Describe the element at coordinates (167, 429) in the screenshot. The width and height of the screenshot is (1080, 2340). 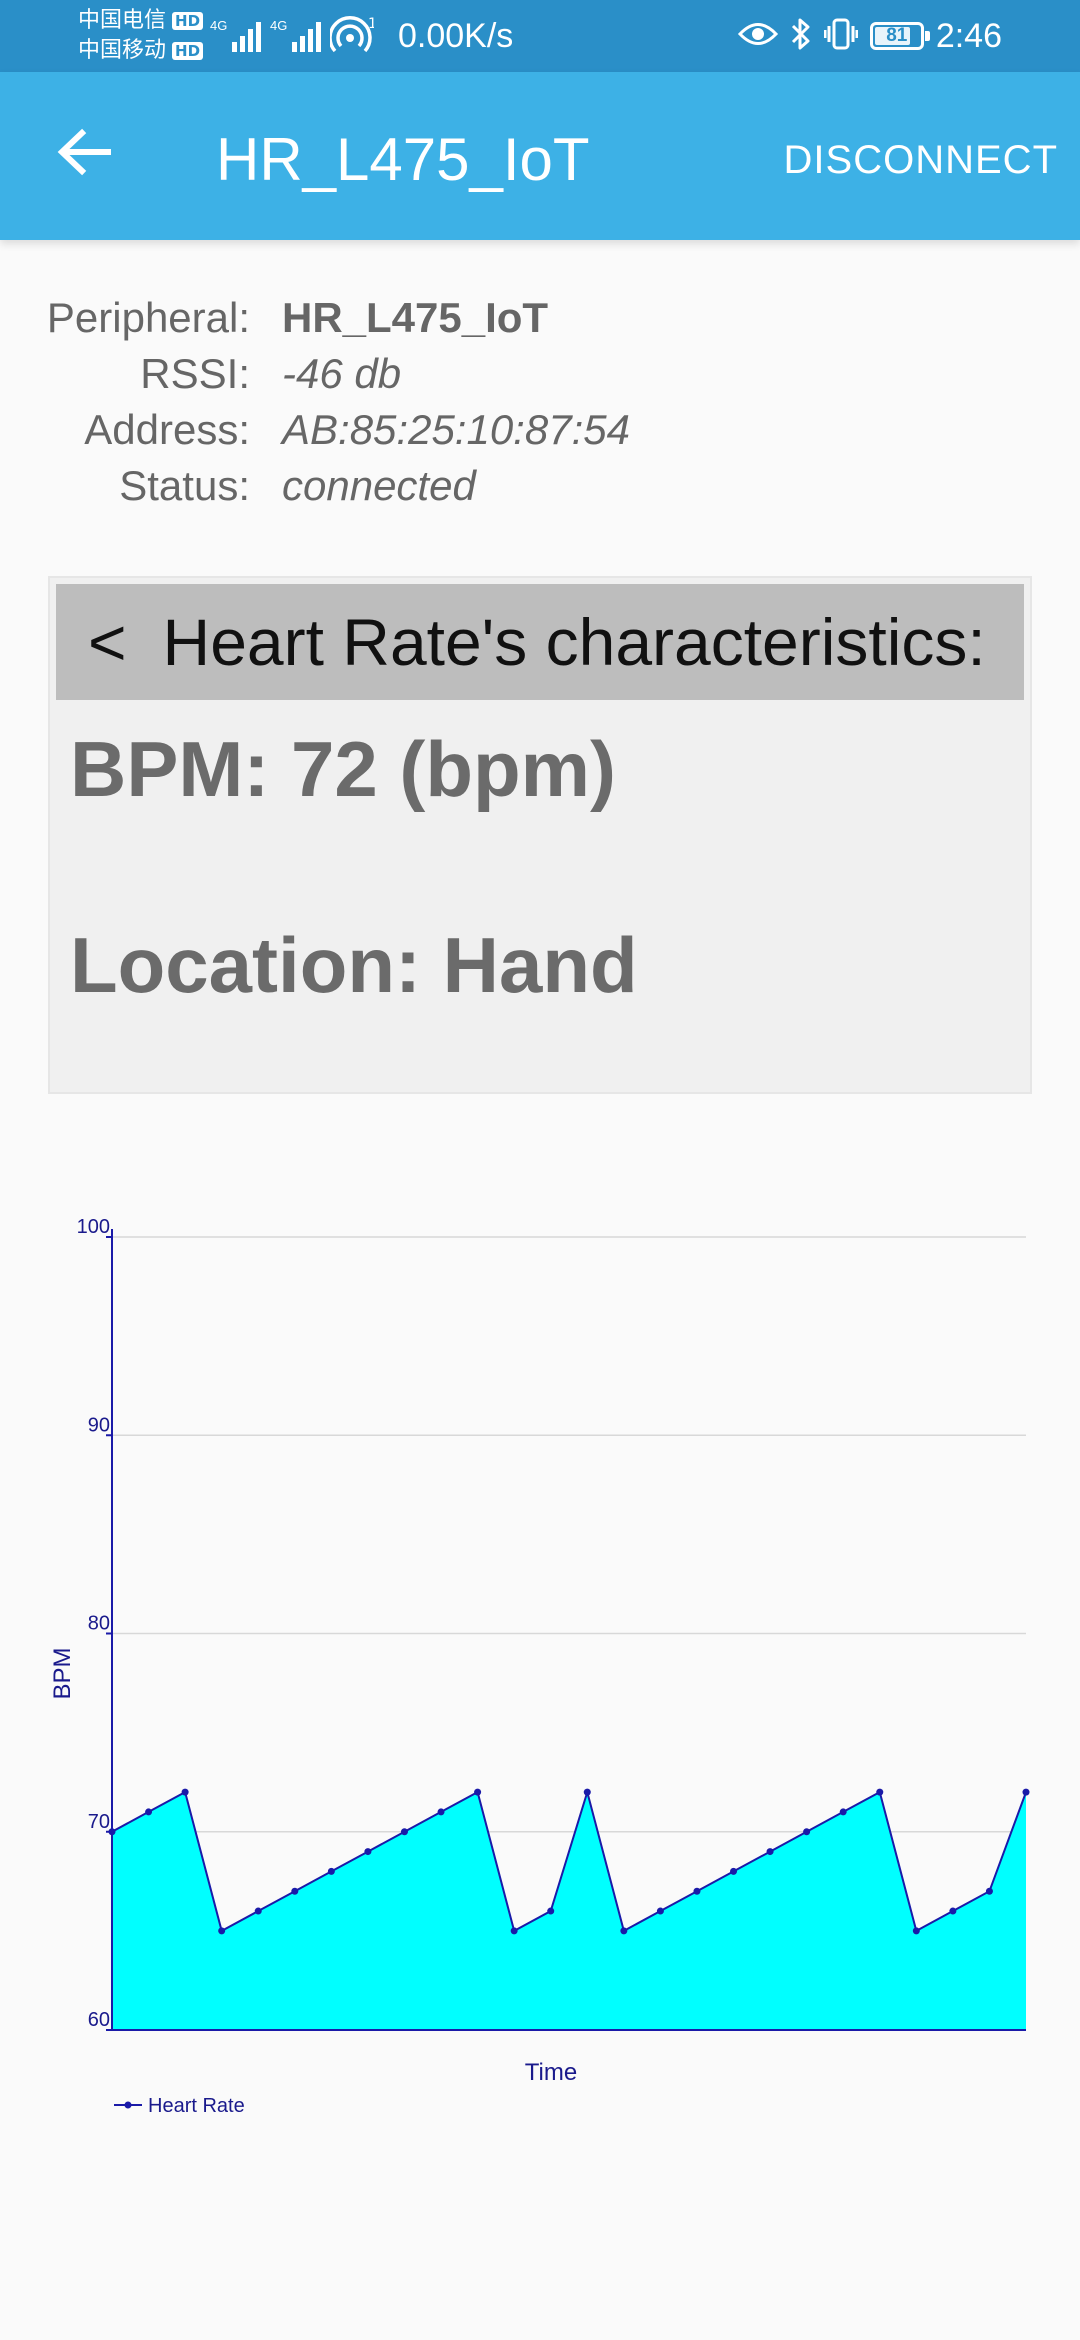
I see `address-label: Address:` at that location.